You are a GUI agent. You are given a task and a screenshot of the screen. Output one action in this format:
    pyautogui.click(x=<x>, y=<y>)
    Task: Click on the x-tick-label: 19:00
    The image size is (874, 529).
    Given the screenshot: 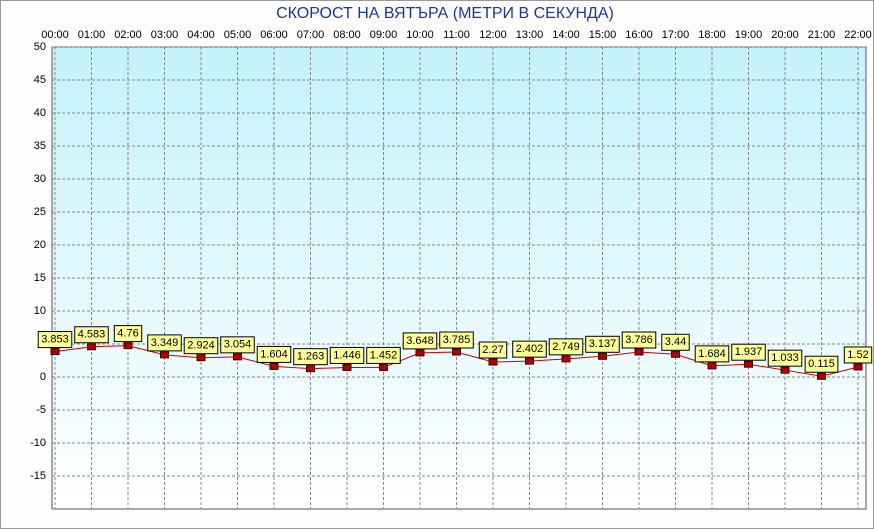 What is the action you would take?
    pyautogui.click(x=749, y=35)
    